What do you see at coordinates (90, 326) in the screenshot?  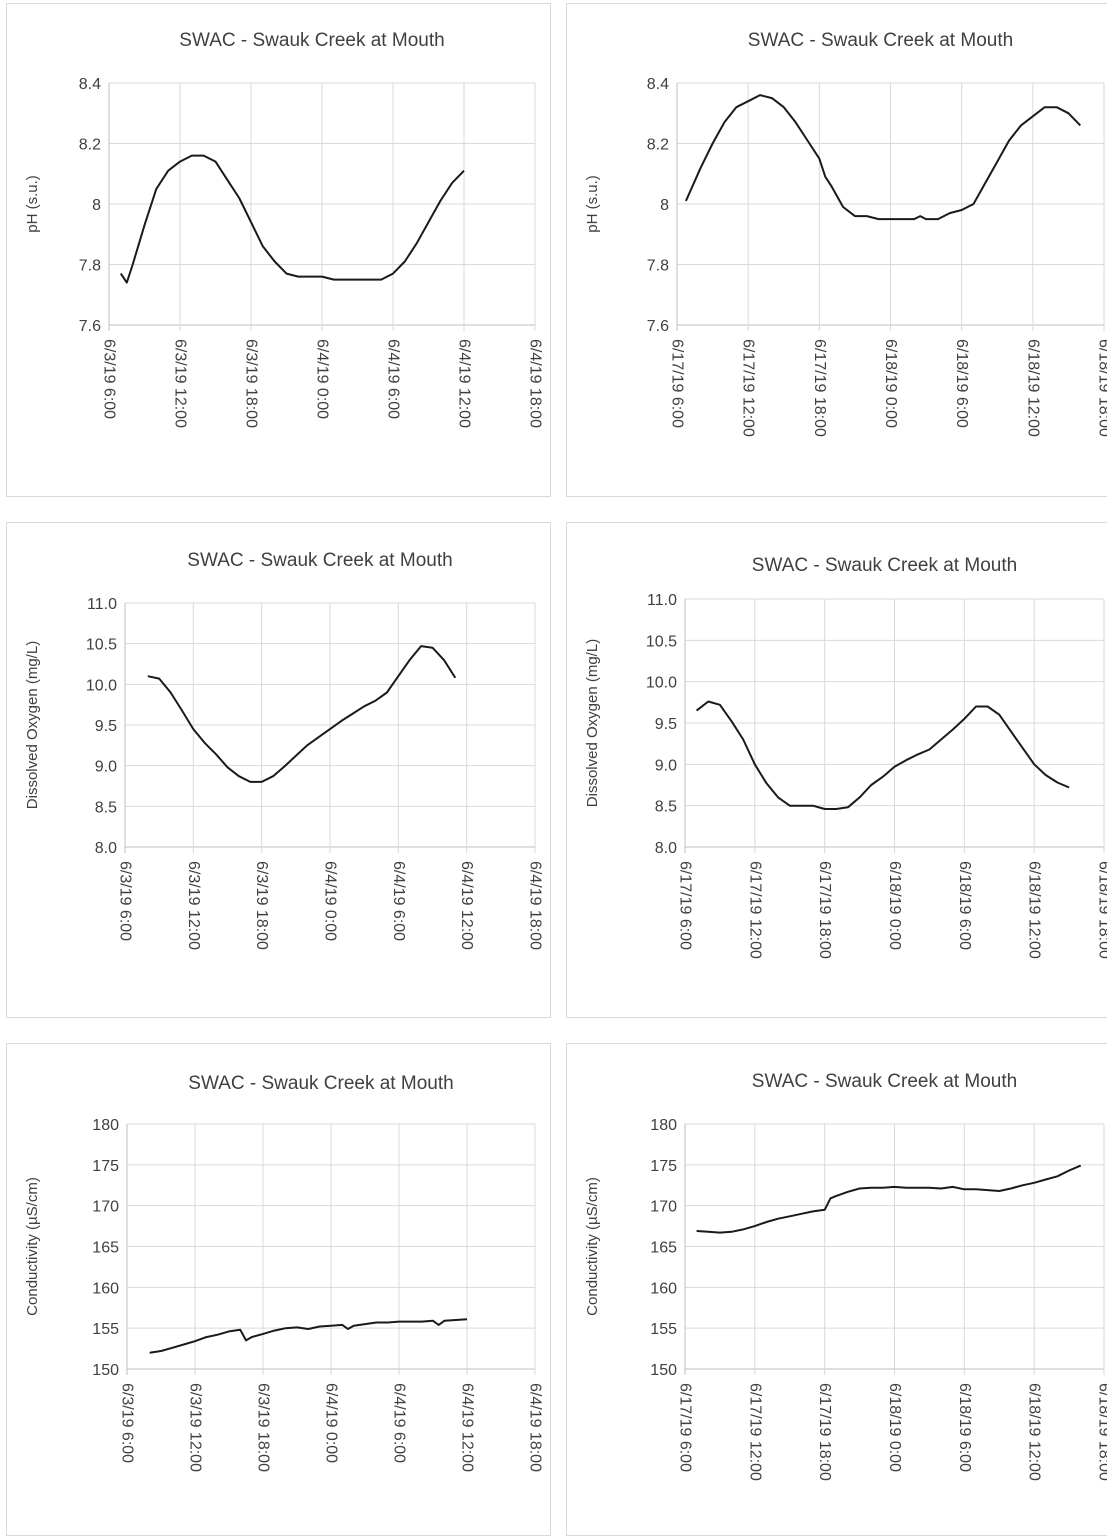 I see `y-tick-label: 7.6` at bounding box center [90, 326].